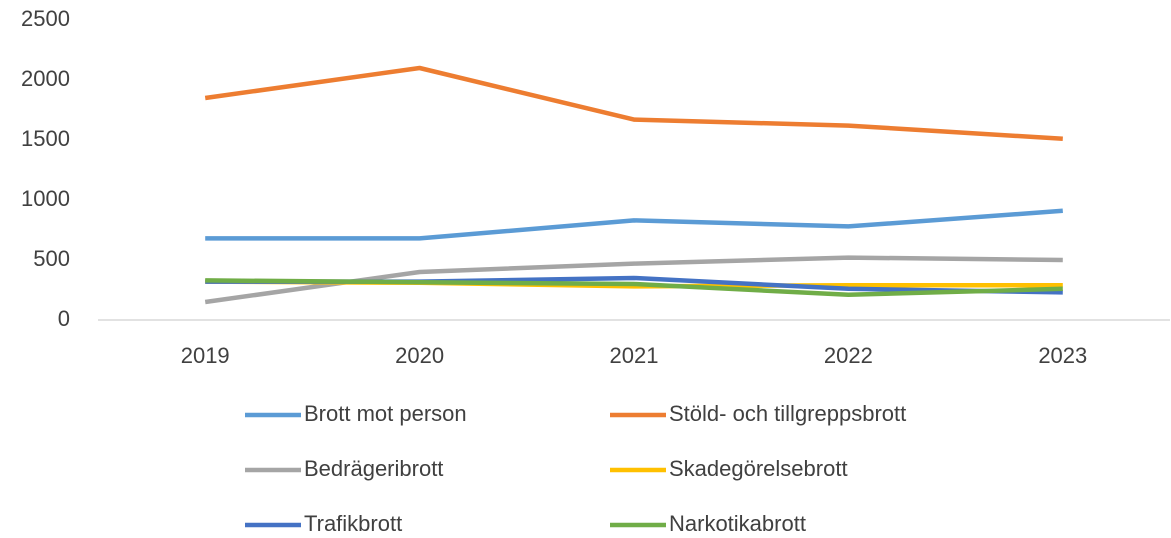  Describe the element at coordinates (419, 355) in the screenshot. I see `x-tick-label: 2020` at that location.